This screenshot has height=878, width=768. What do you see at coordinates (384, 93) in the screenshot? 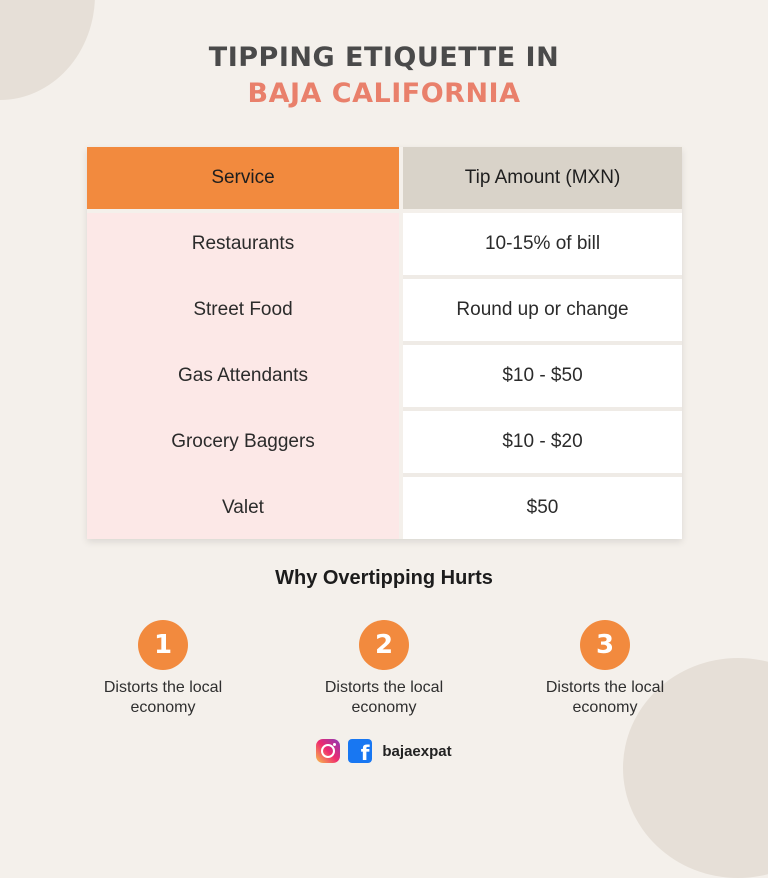
I see `title-line-2: BAJA CALIFORNIA` at bounding box center [384, 93].